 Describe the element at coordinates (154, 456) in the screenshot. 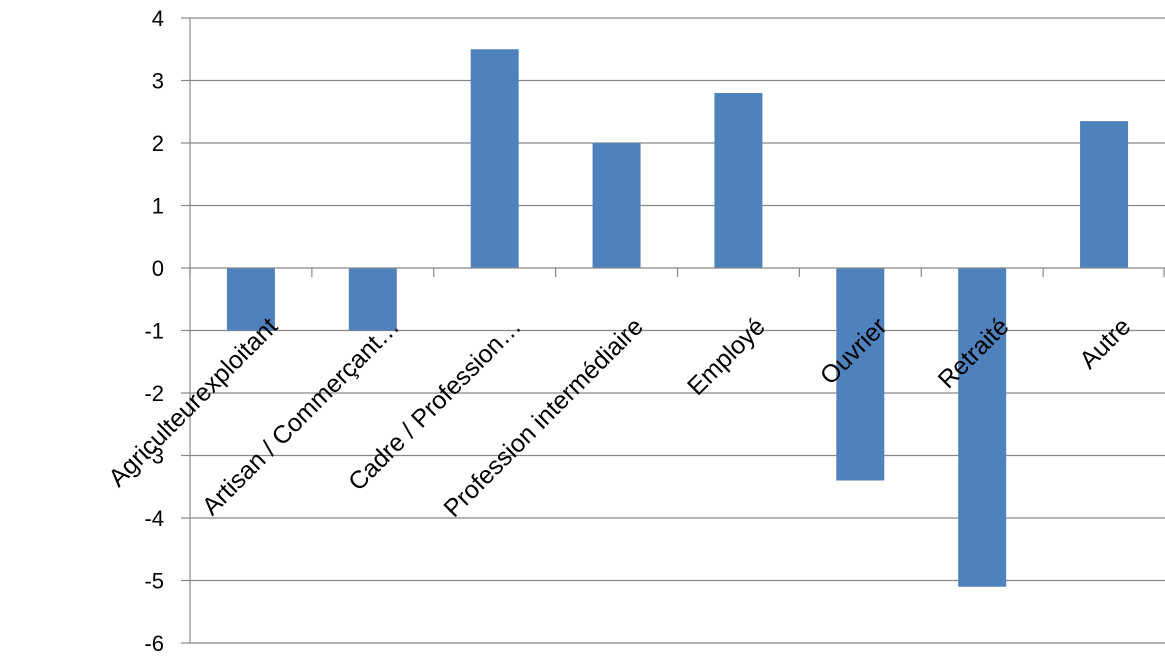

I see `y-tick-label: -3` at that location.